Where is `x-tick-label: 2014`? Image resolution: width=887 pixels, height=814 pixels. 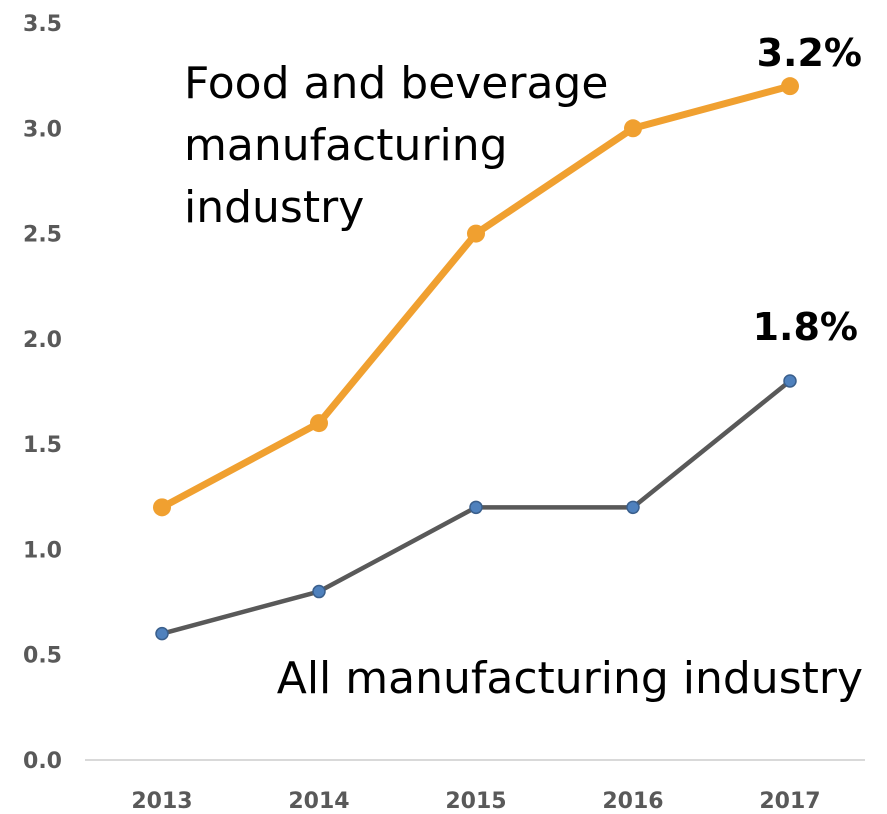 x-tick-label: 2014 is located at coordinates (318, 801).